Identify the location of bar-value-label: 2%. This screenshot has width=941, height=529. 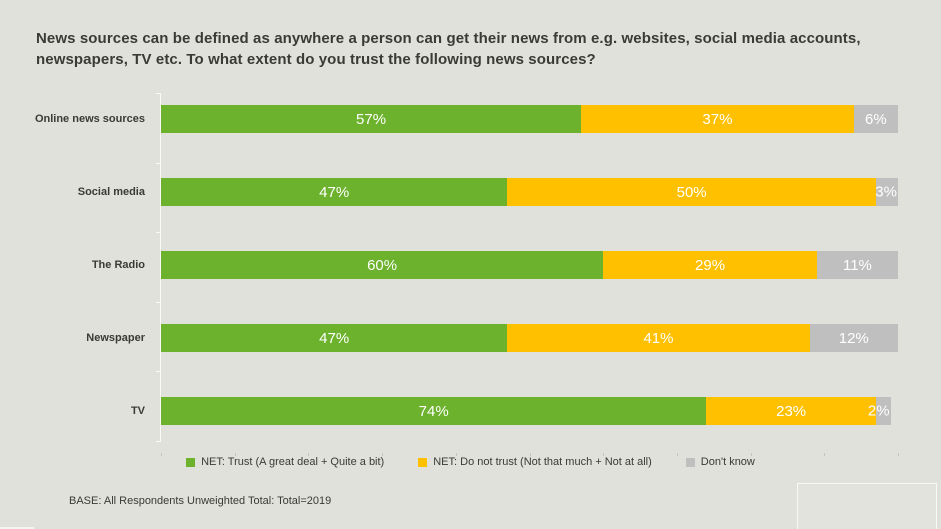
(878, 411).